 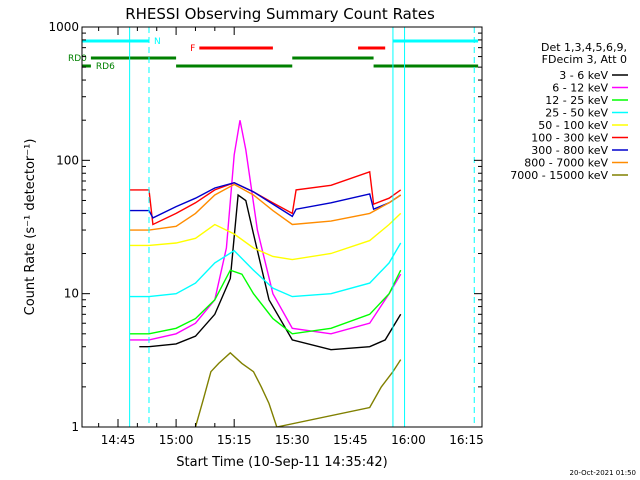 I want to click on x-tick-label-5: 16:00, so click(x=408, y=440).